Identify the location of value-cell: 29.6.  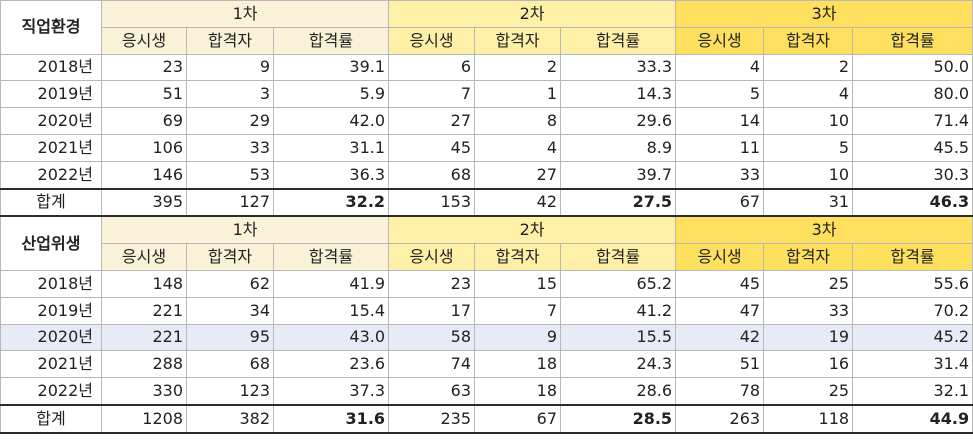
(618, 121).